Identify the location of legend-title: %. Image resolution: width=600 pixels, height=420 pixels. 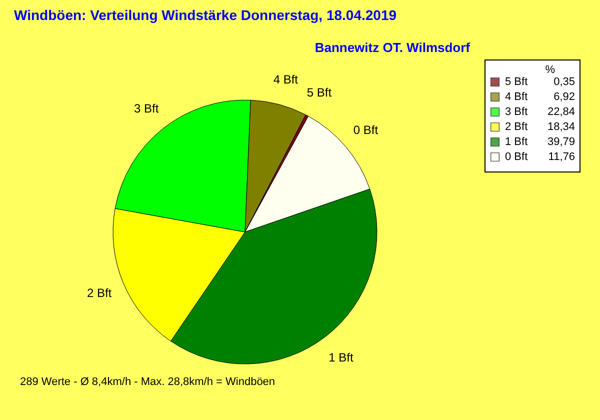
(550, 70).